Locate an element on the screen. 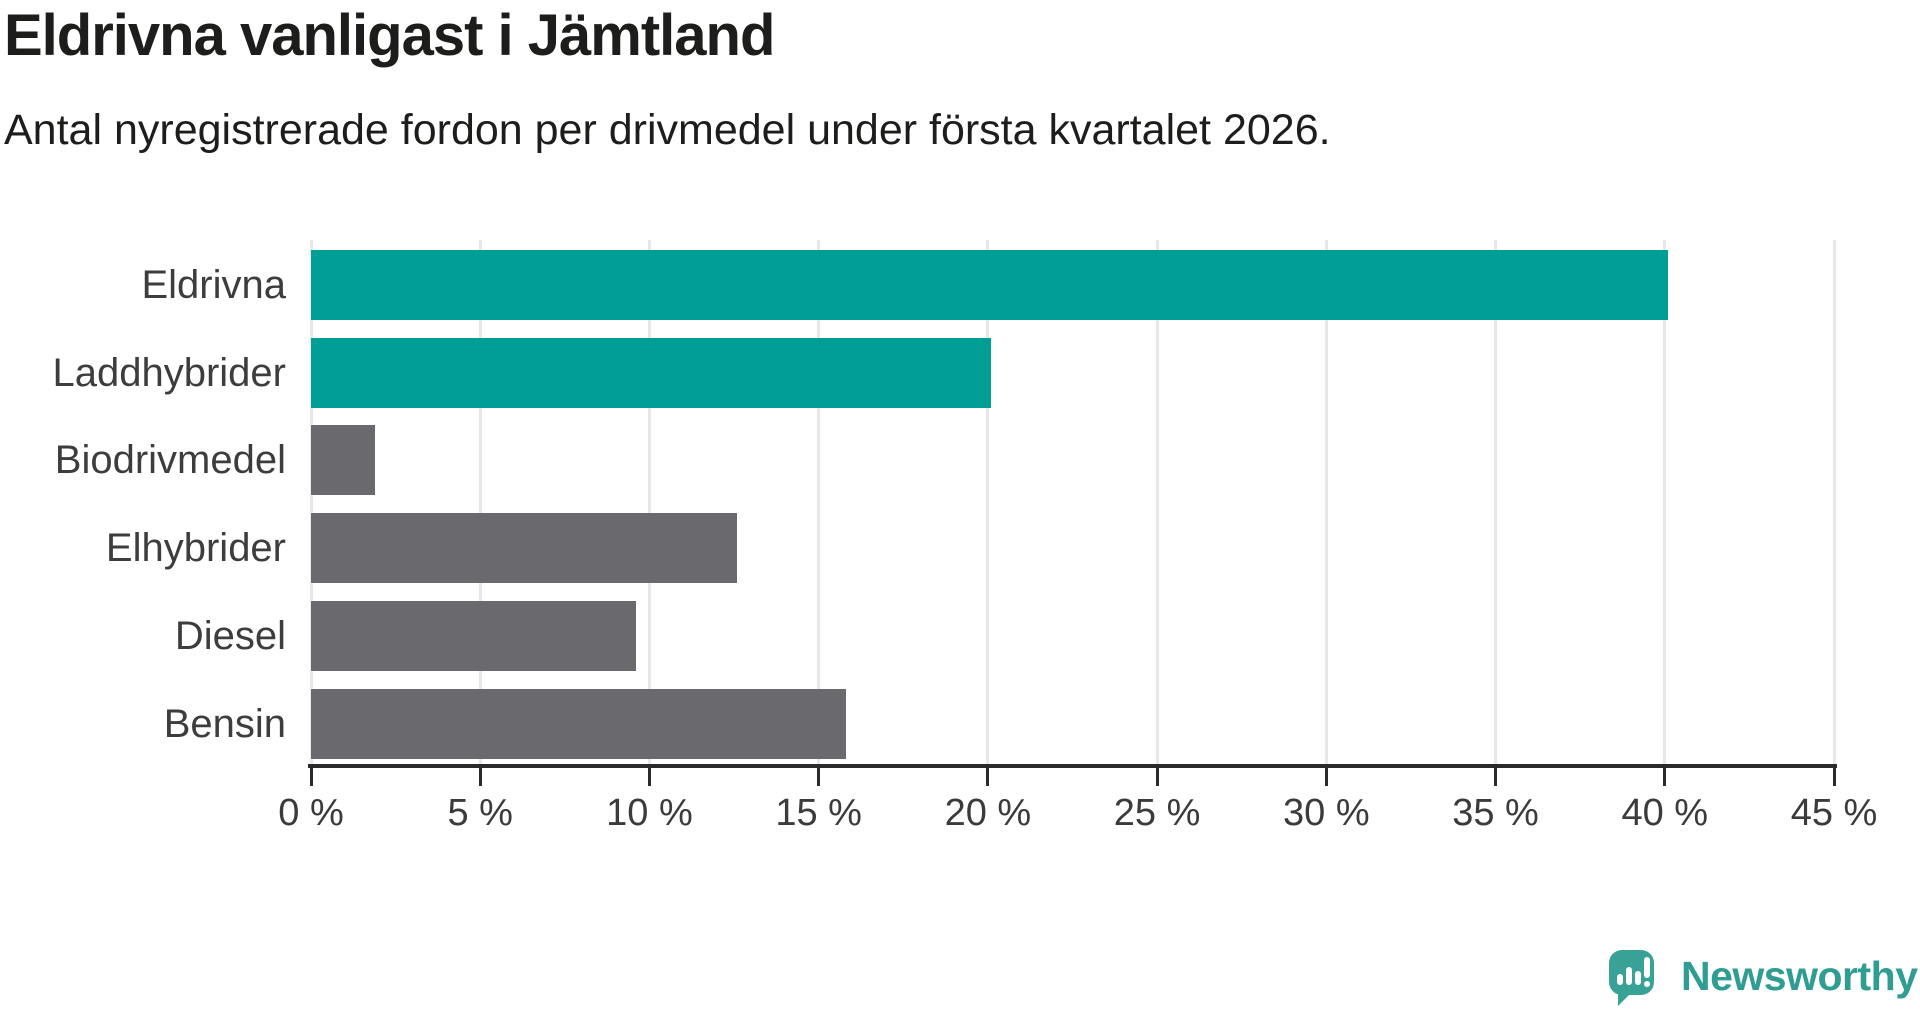 Image resolution: width=1920 pixels, height=1010 pixels. bar-eldrivna is located at coordinates (990, 285).